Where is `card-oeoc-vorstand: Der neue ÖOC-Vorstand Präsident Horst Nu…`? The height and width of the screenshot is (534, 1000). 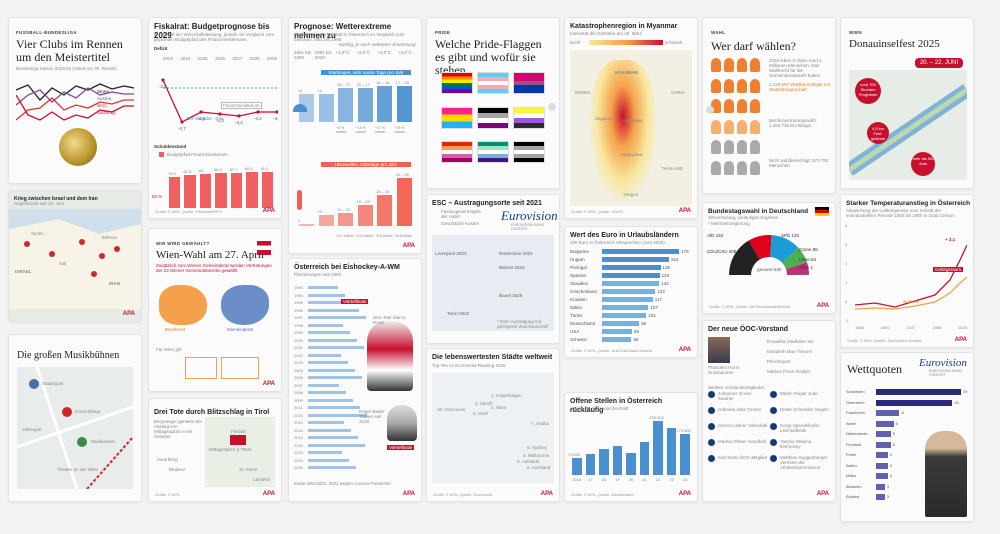 card-oeoc-vorstand: Der neue ÖOC-Vorstand Präsident Horst Nu… is located at coordinates (769, 411).